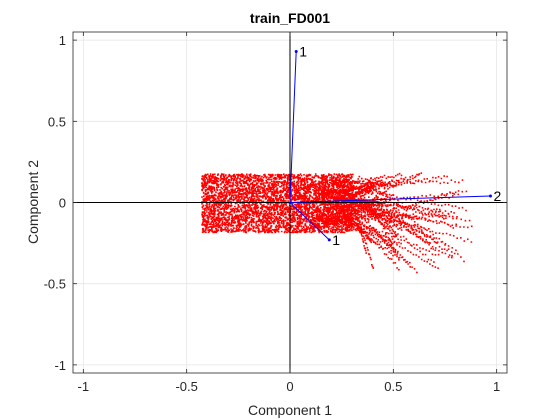 The image size is (560, 420). I want to click on x-tick-label: -1, so click(84, 386).